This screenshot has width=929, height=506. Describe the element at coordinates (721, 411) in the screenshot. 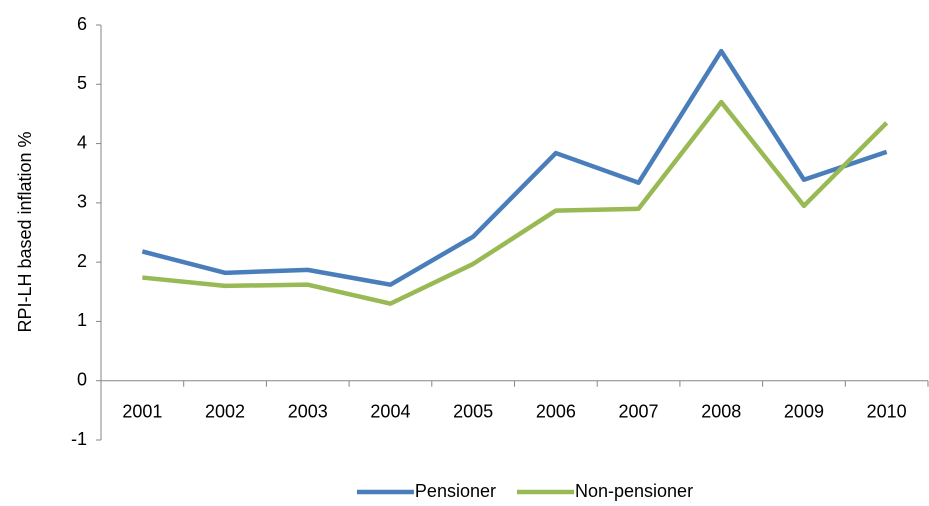

I see `x-tick-label: 2008` at that location.